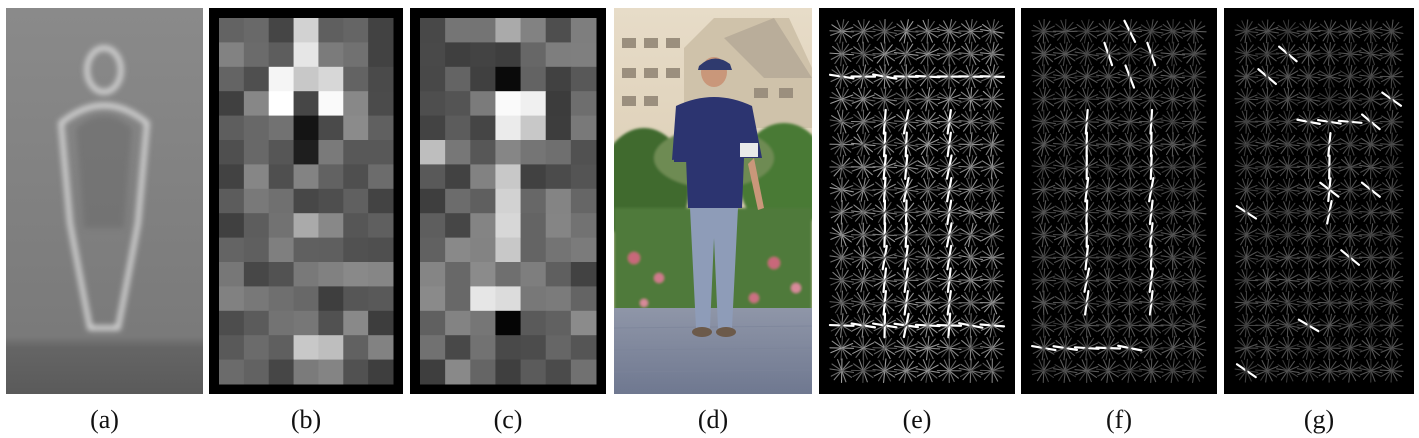 This screenshot has height=438, width=1419. What do you see at coordinates (306, 419) in the screenshot?
I see `label-b: (b)` at bounding box center [306, 419].